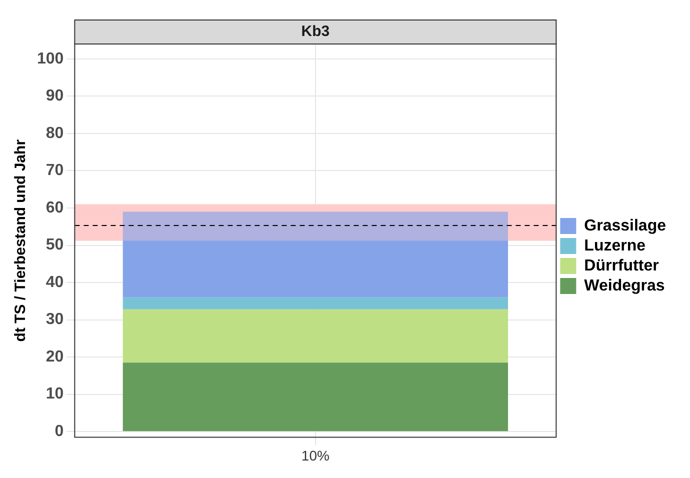  What do you see at coordinates (315, 31) in the screenshot?
I see `chart-title: Kb3` at bounding box center [315, 31].